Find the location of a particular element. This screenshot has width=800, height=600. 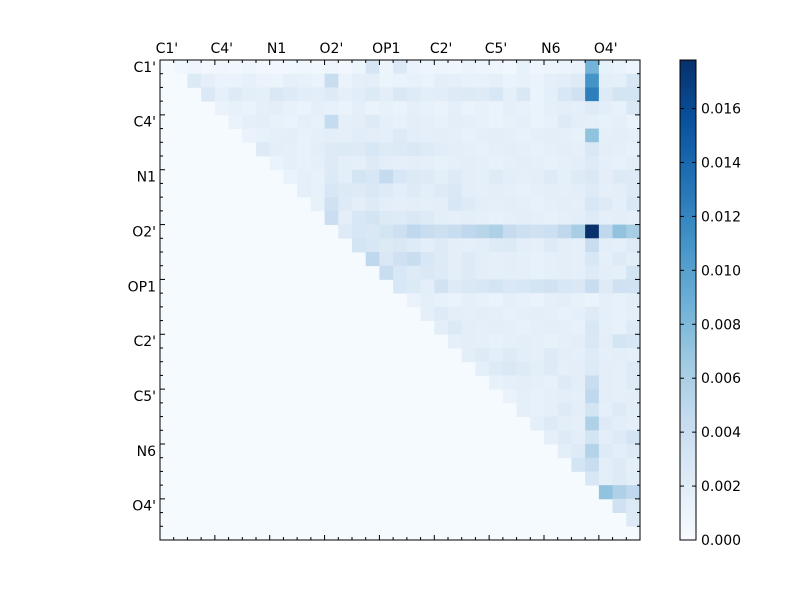

y-tick-label: C1' is located at coordinates (144, 68).